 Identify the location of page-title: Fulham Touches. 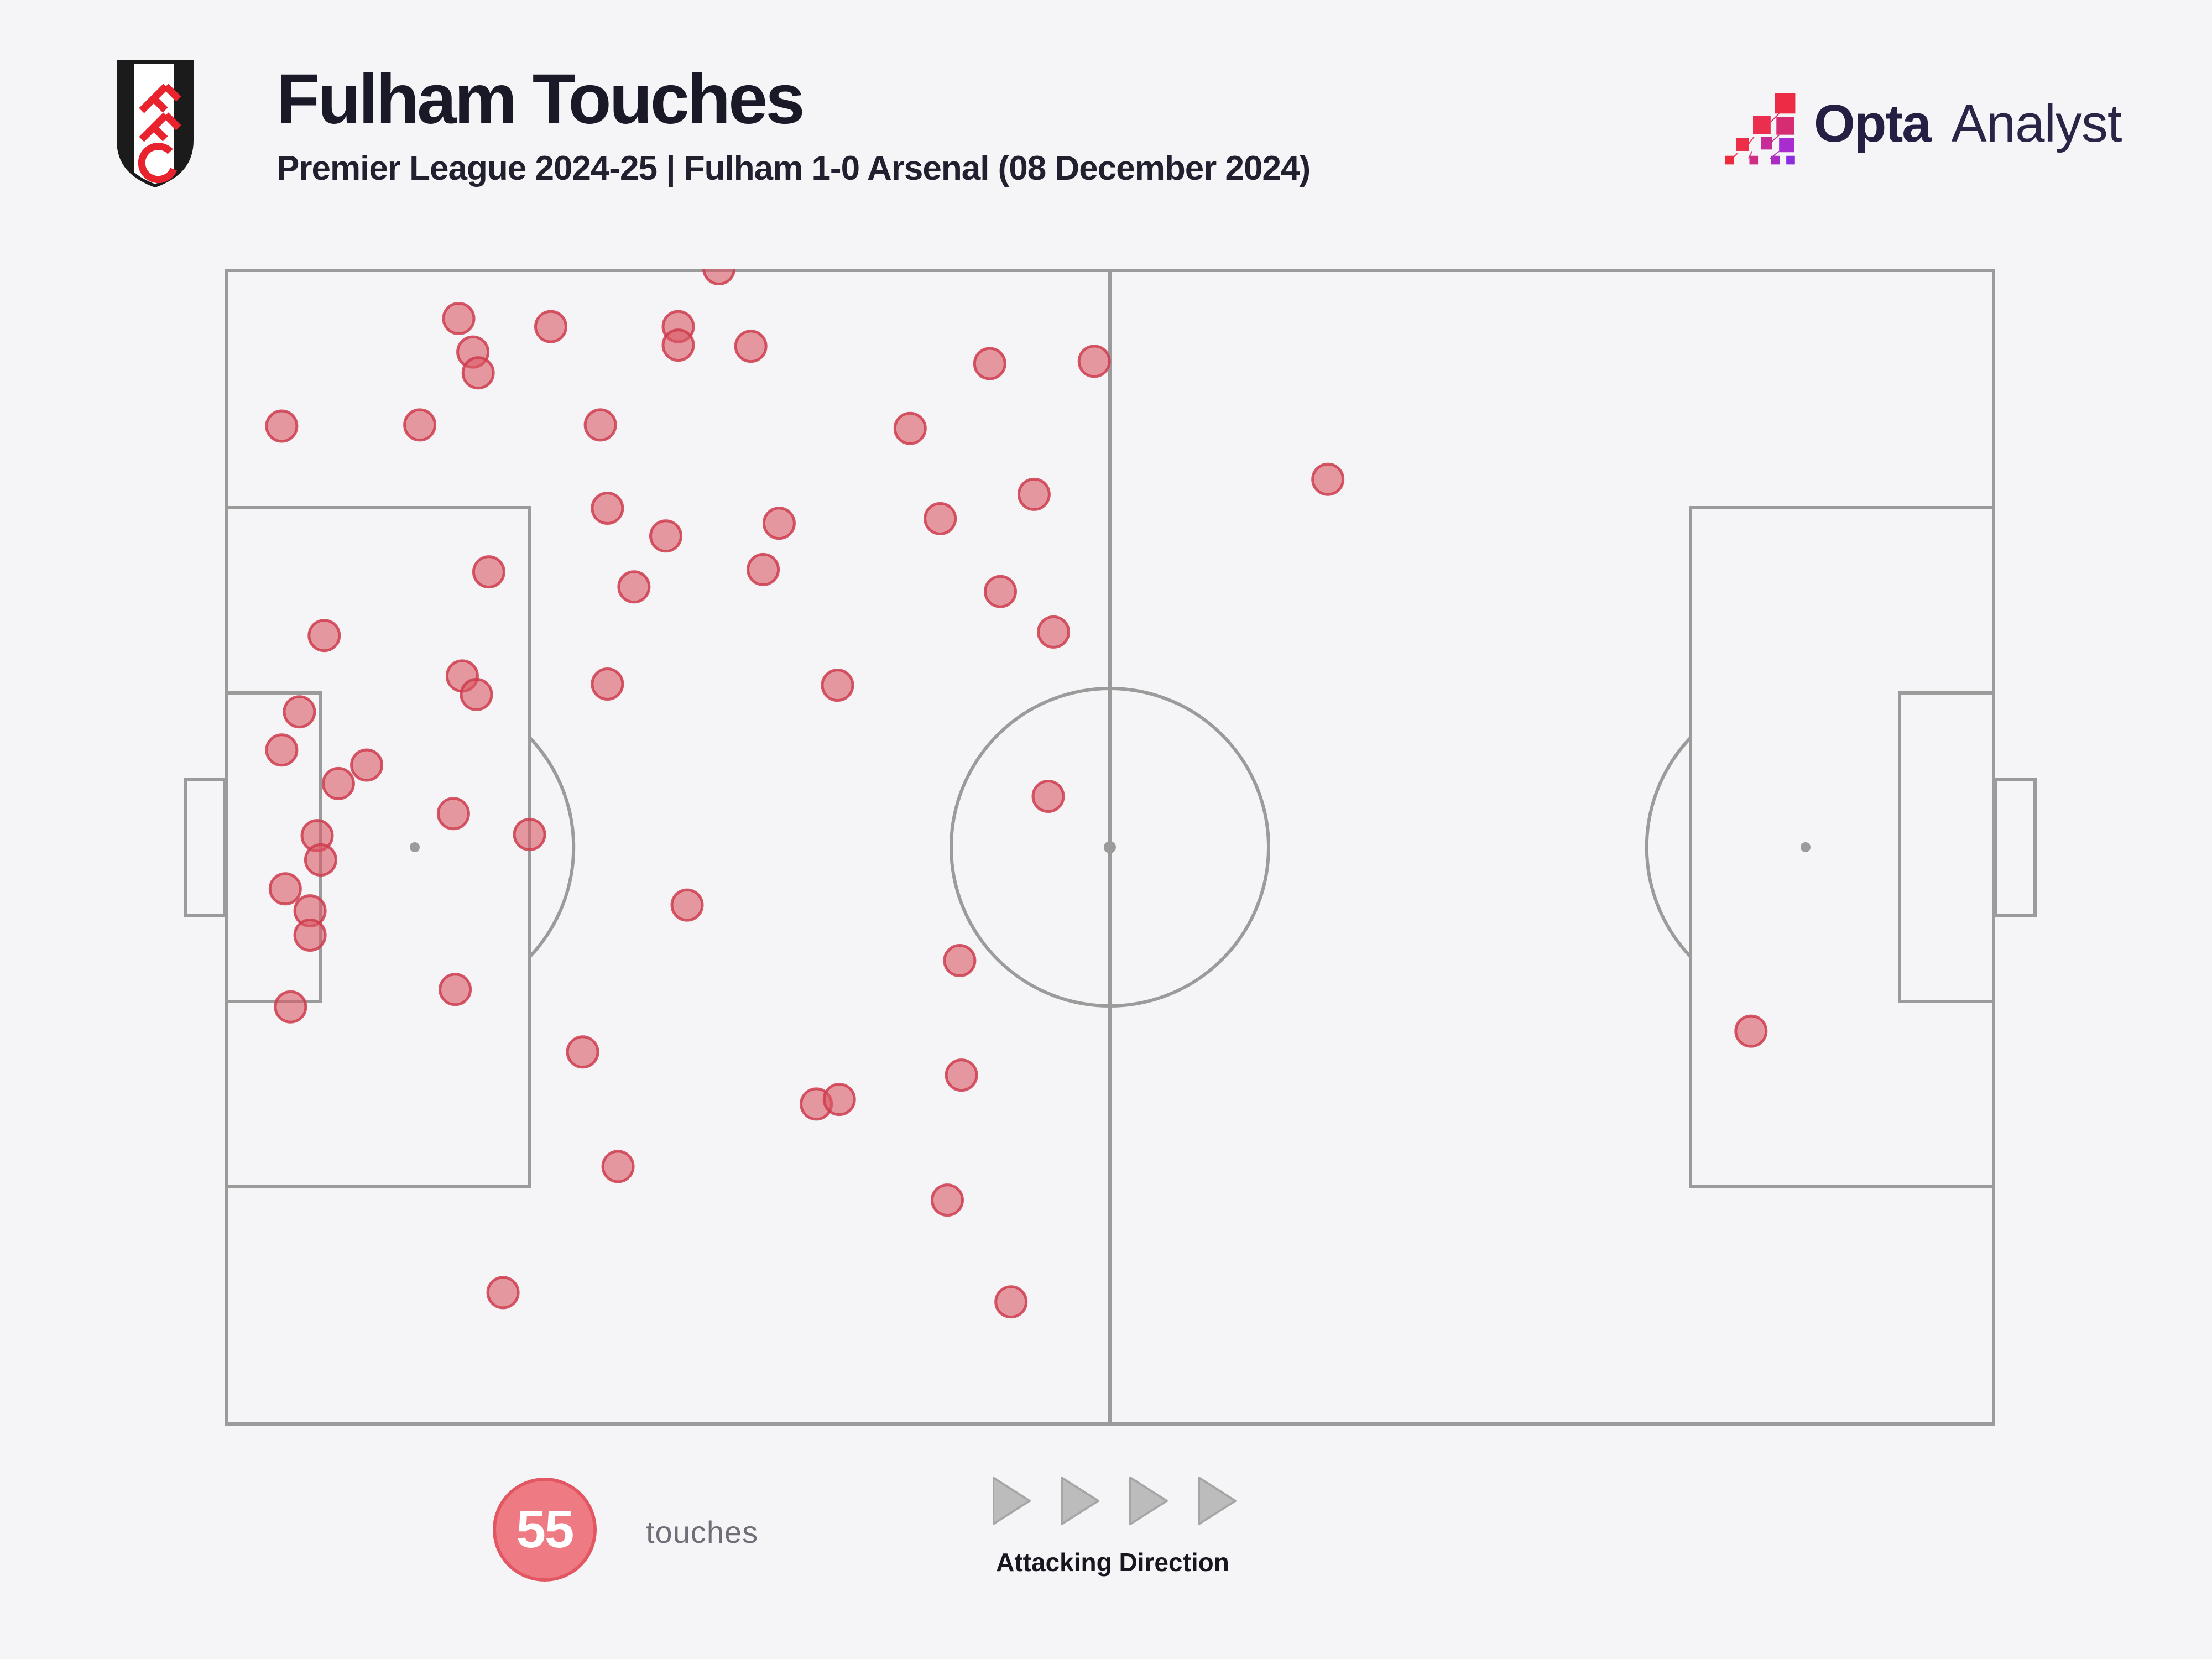
(541, 100).